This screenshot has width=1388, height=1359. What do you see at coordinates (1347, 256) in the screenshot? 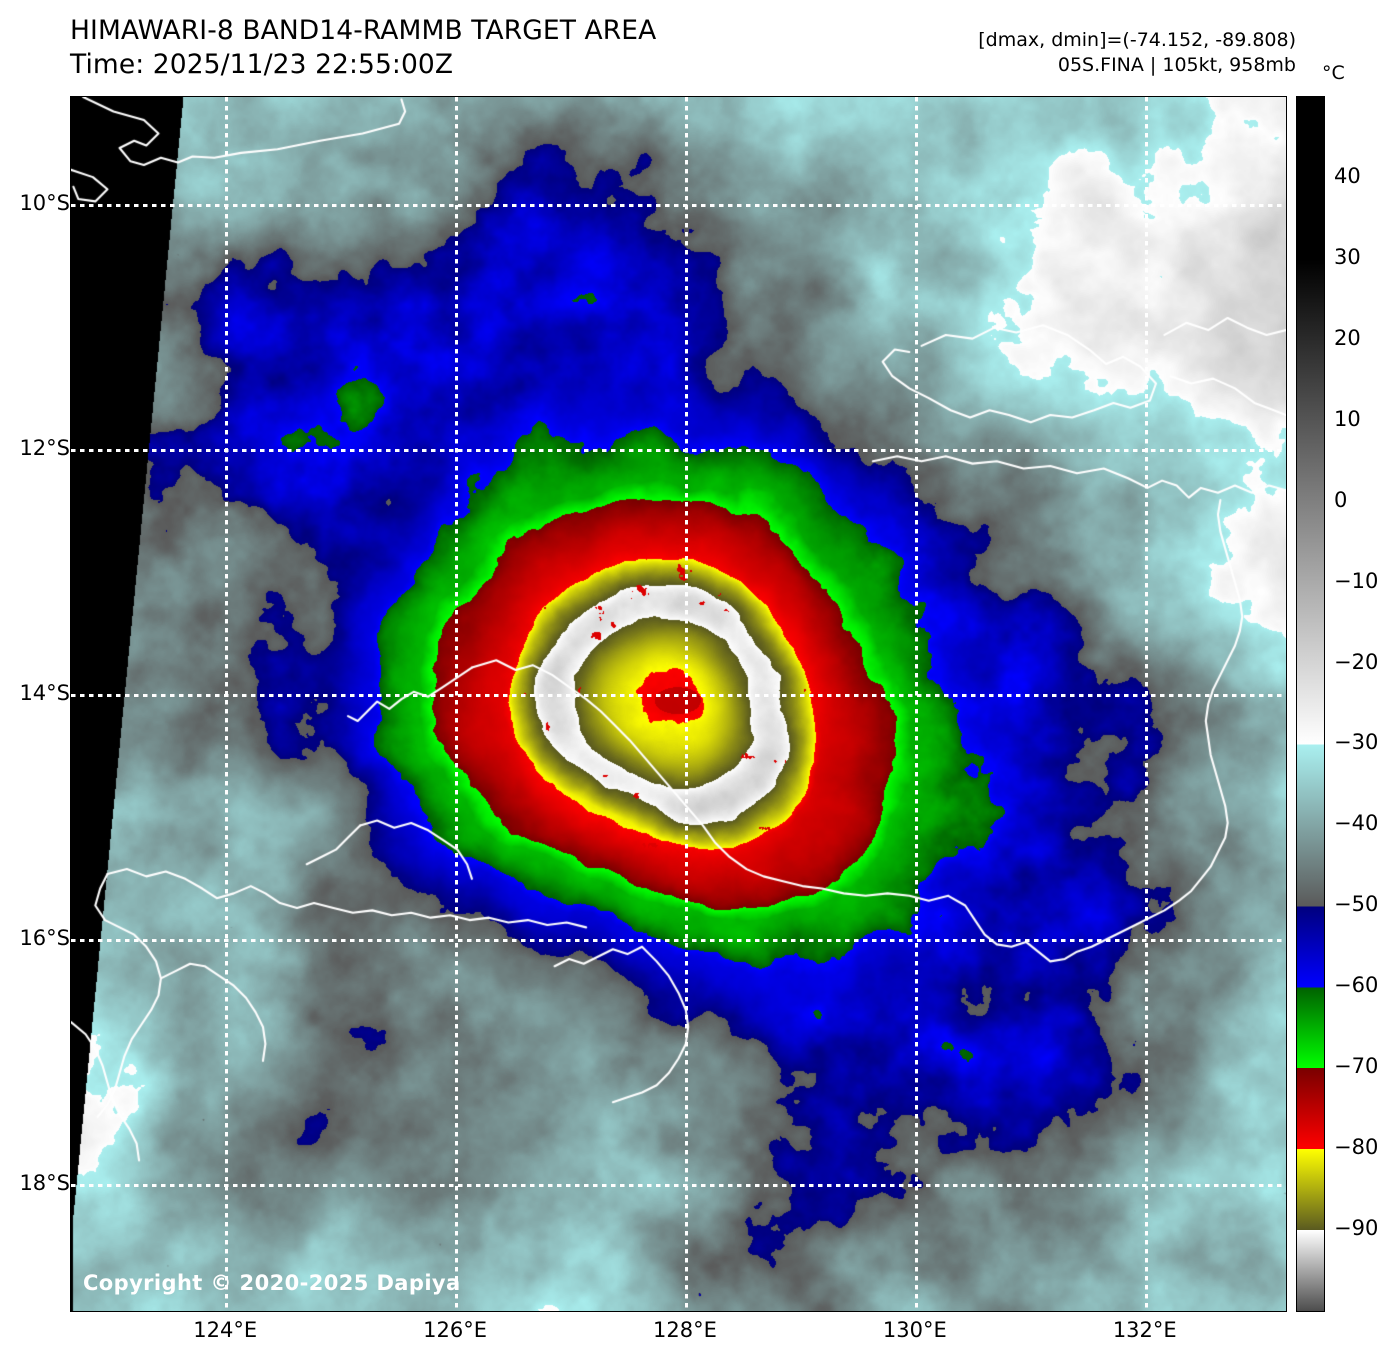
I see `colorbar-tick-label: 30` at bounding box center [1347, 256].